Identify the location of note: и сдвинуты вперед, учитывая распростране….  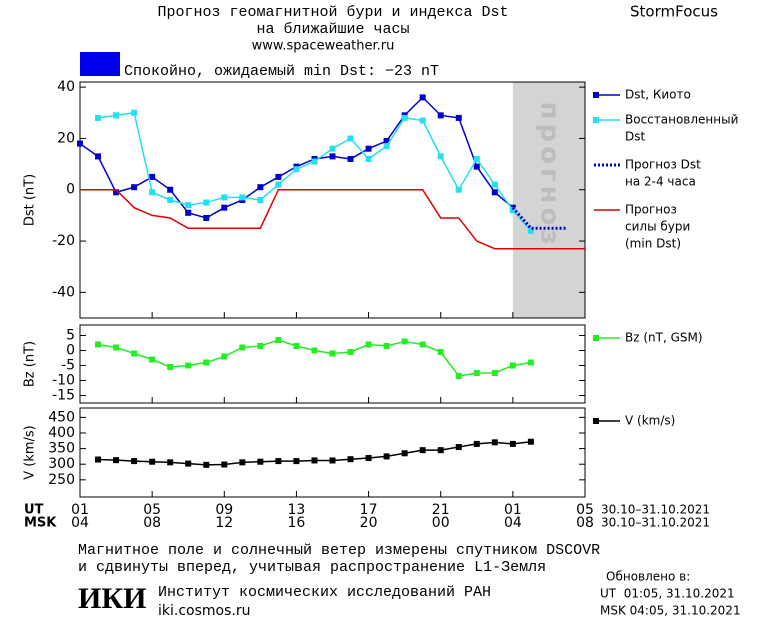
(312, 567).